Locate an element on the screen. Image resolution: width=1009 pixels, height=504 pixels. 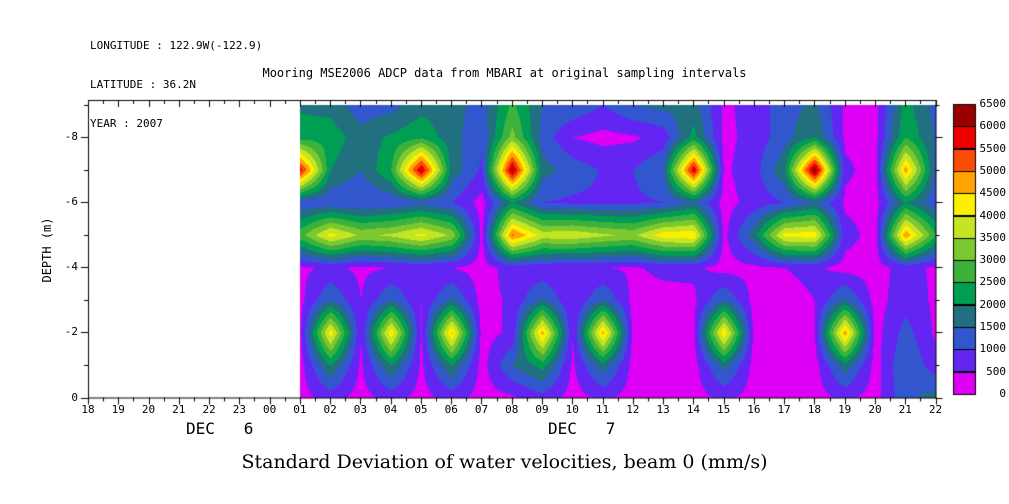
y-tick-label: -8 is located at coordinates (71, 137).